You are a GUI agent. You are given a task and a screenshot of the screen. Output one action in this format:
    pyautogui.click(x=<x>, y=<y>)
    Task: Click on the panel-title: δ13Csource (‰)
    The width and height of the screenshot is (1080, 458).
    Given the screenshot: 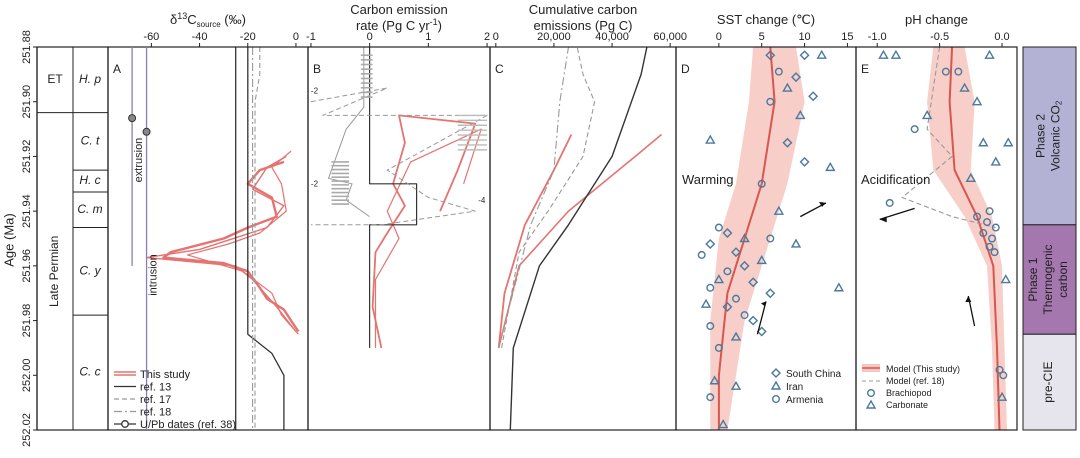 What is the action you would take?
    pyautogui.click(x=208, y=20)
    